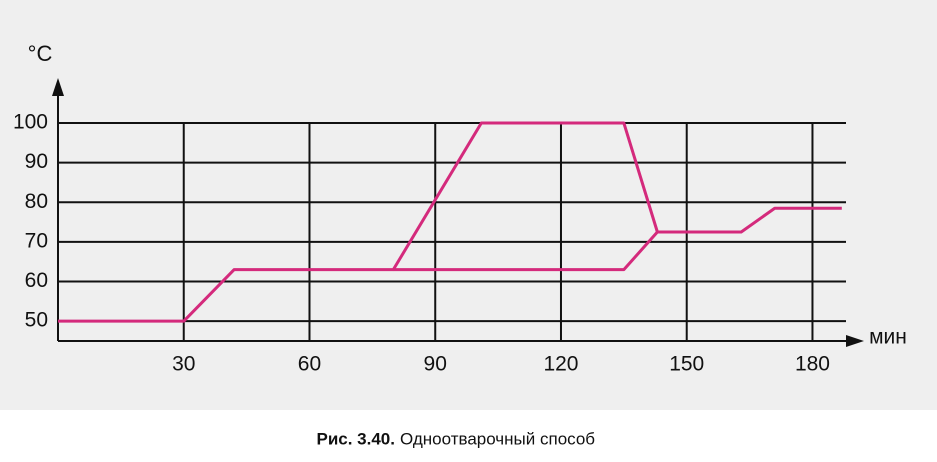 Image resolution: width=937 pixels, height=462 pixels. I want to click on y-axis-label: °C, so click(40, 53).